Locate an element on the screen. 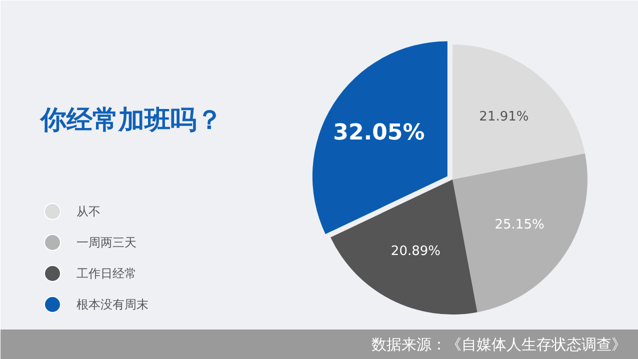 This screenshot has height=359, width=638. legend-label: 从不 is located at coordinates (88, 211).